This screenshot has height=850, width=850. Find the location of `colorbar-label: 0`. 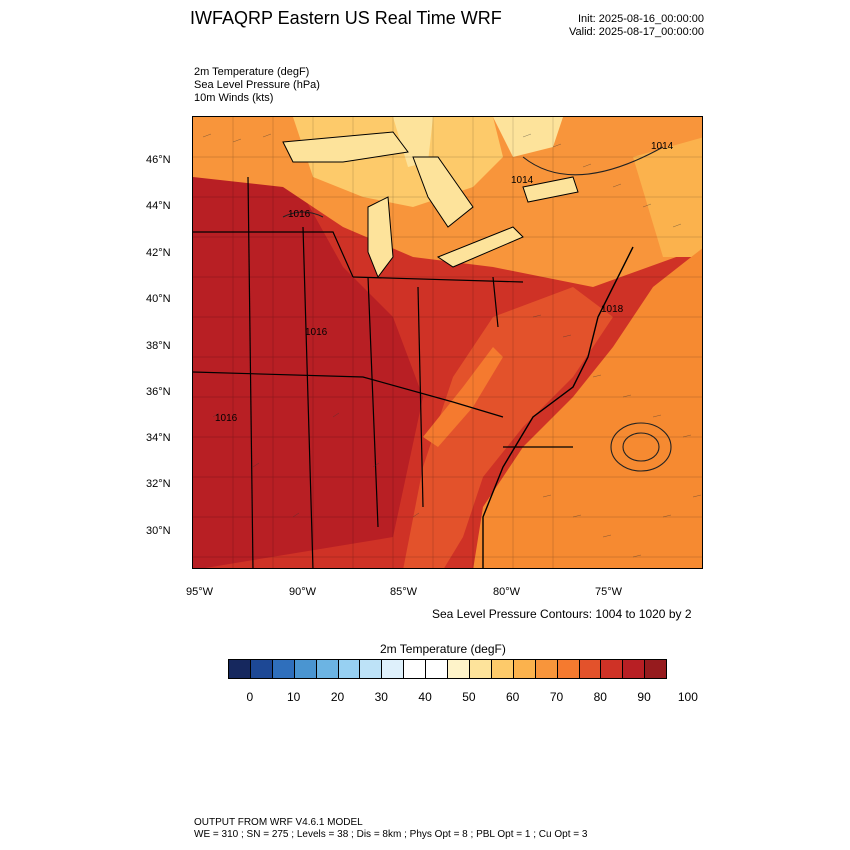

colorbar-label: 0 is located at coordinates (250, 697).